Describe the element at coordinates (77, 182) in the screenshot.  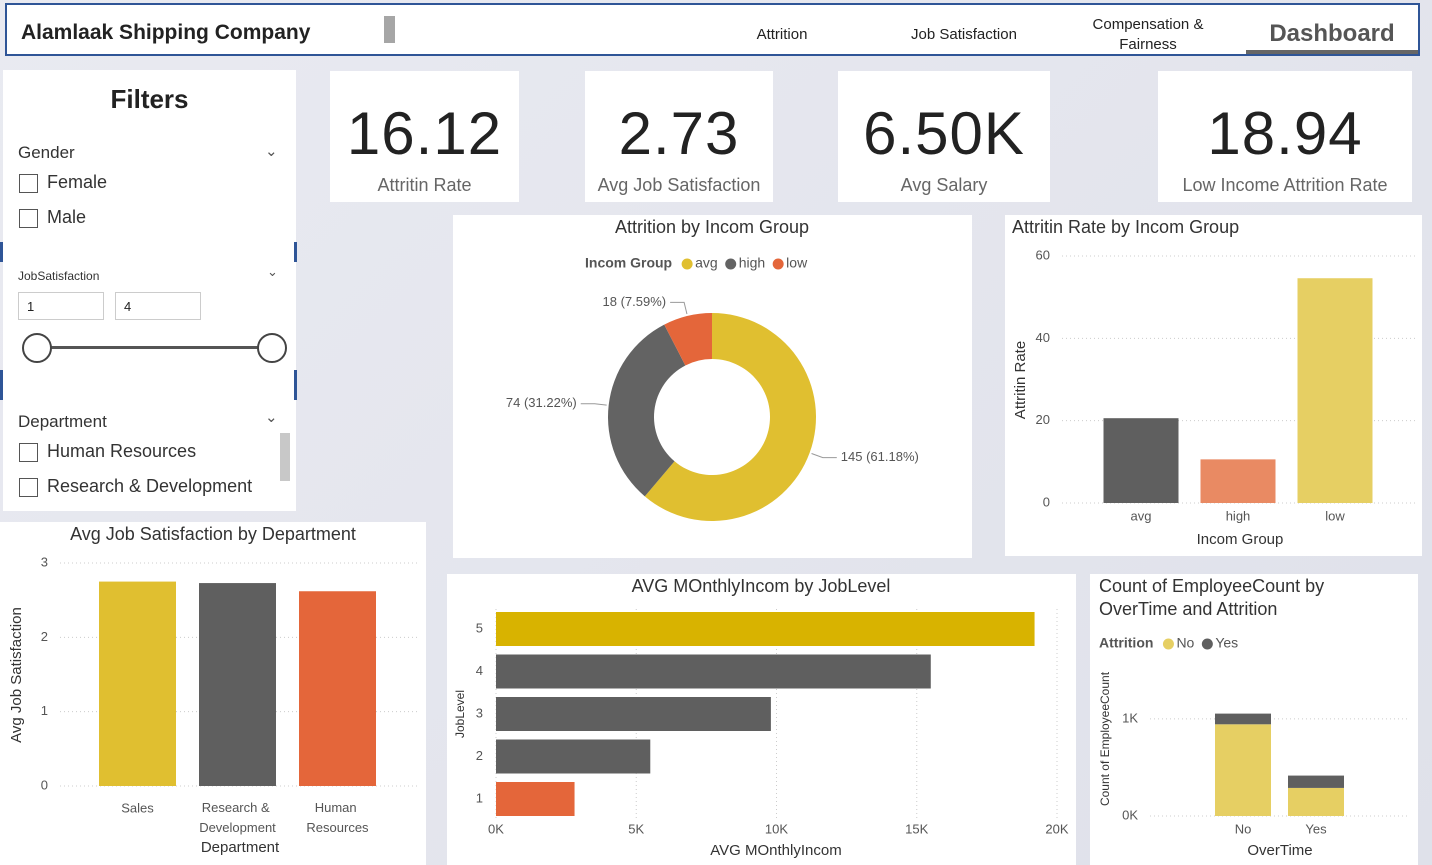
I see `option-label: Female` at that location.